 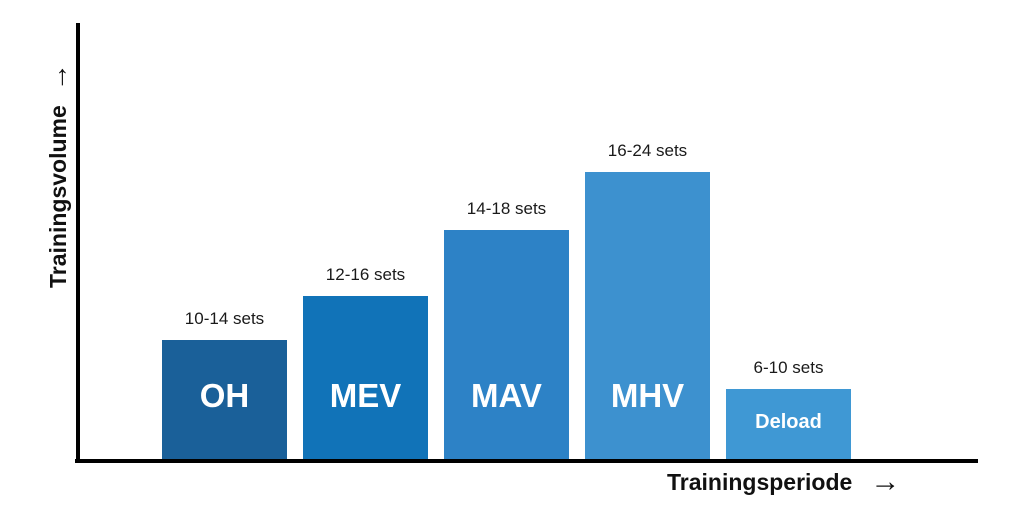 What do you see at coordinates (57, 77) in the screenshot?
I see `arrow-up-icon: →` at bounding box center [57, 77].